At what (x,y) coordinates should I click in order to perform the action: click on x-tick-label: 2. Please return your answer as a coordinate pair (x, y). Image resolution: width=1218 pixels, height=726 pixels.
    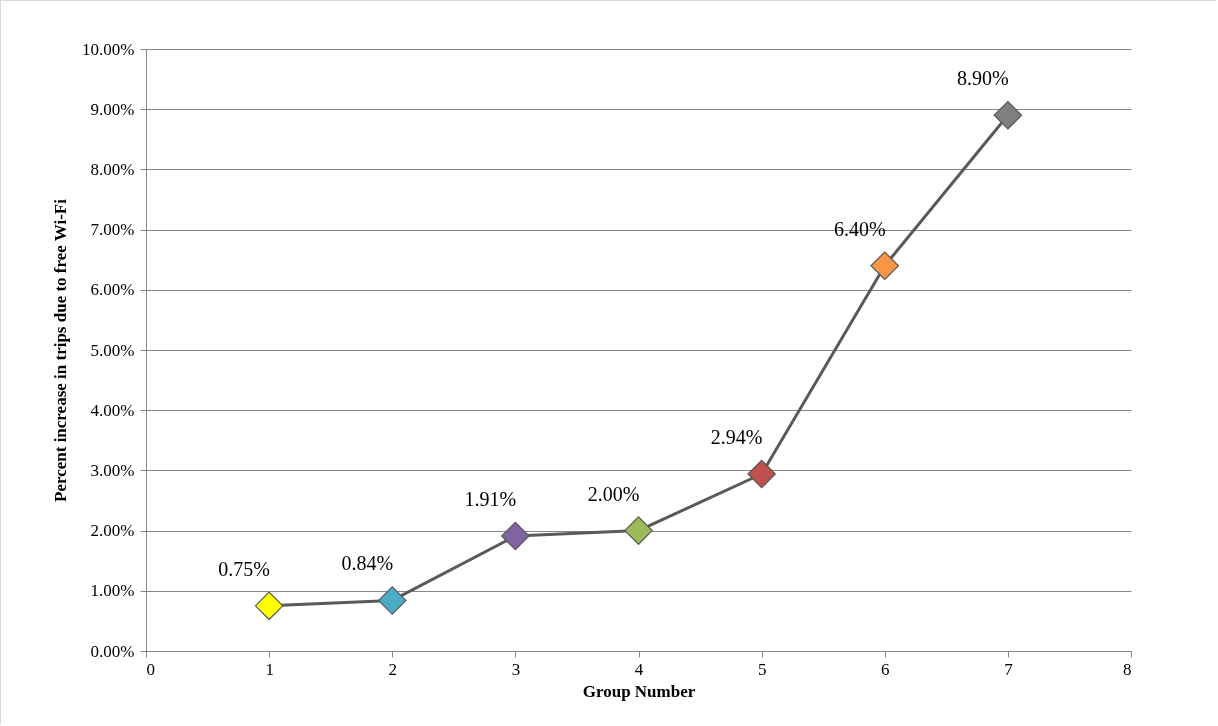
    Looking at the image, I should click on (392, 669).